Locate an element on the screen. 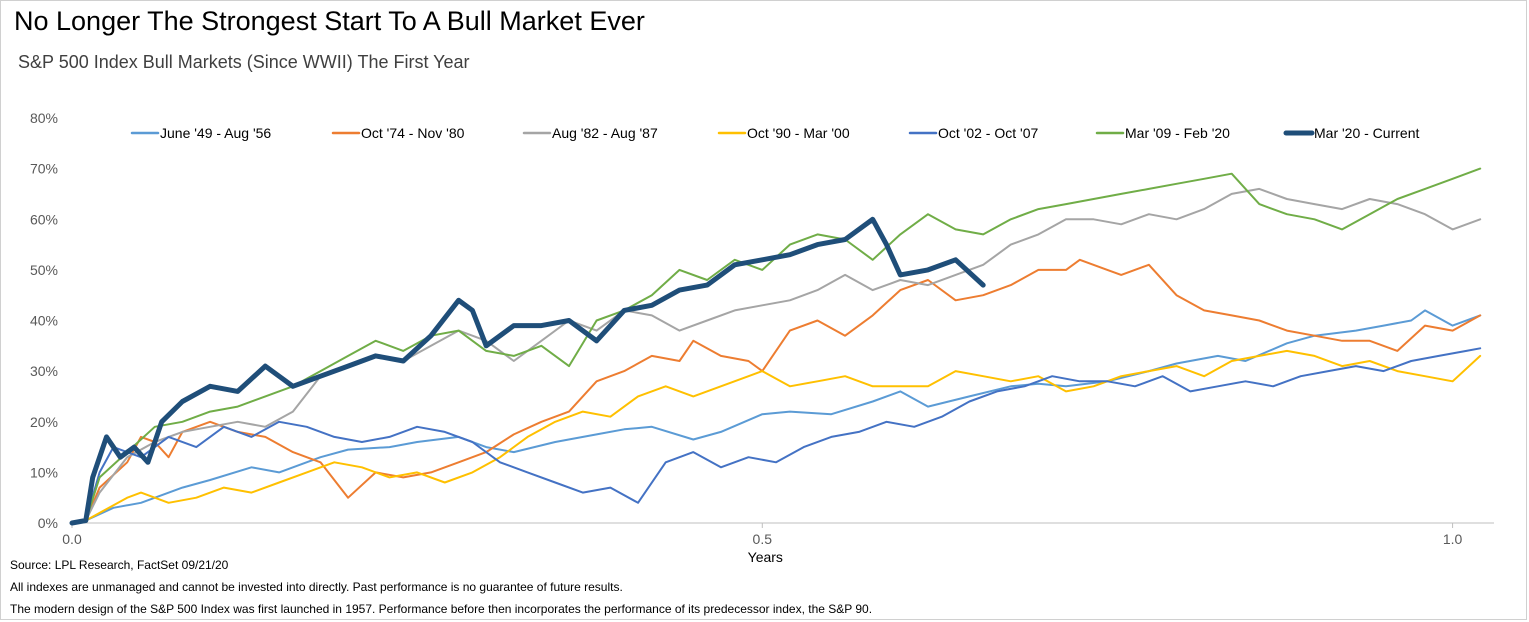 The height and width of the screenshot is (622, 1529). footnote-source: Source: LPL Research, FactSet 09/21/20 is located at coordinates (119, 565).